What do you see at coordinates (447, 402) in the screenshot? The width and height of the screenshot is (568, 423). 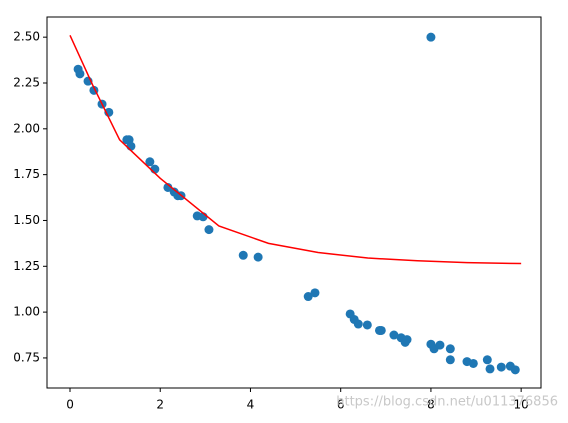 I see `watermark: https://blog.csdn.net/u011376856` at bounding box center [447, 402].